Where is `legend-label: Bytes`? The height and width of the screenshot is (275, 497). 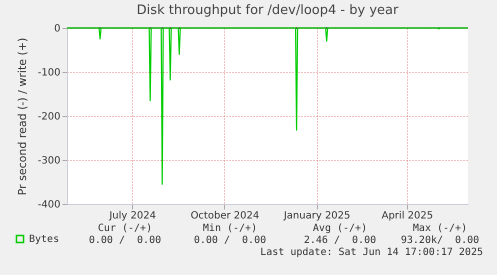
legend-label: Bytes is located at coordinates (44, 239).